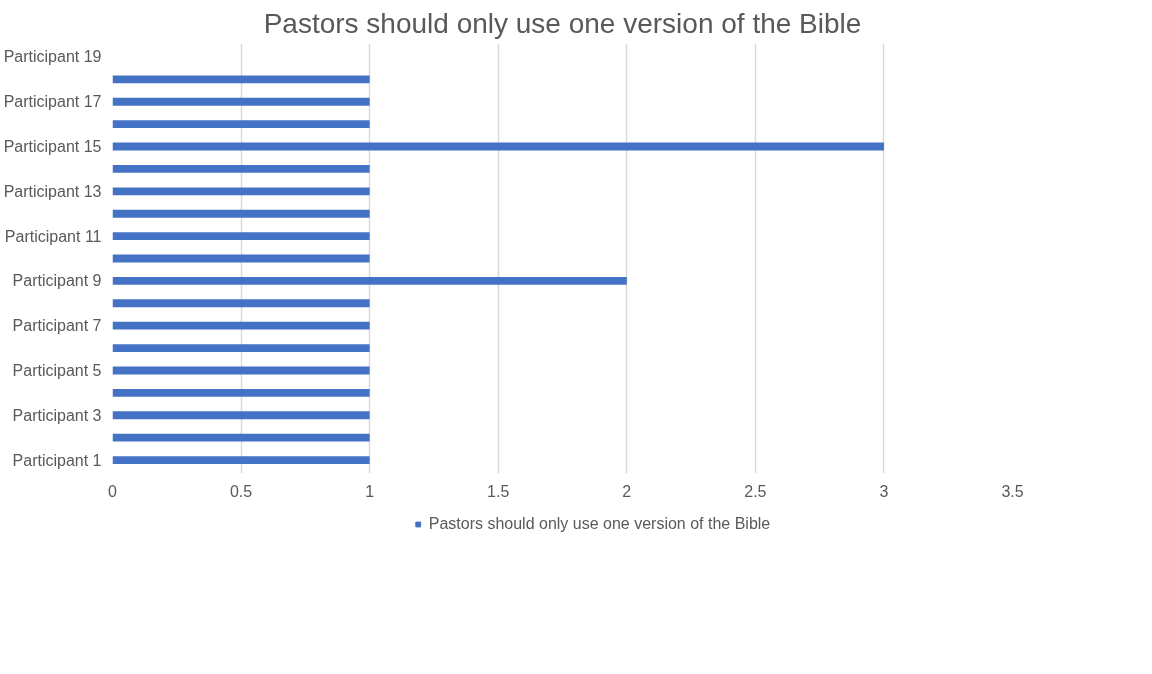  What do you see at coordinates (57, 326) in the screenshot?
I see `y-tick-label: Participant 7` at bounding box center [57, 326].